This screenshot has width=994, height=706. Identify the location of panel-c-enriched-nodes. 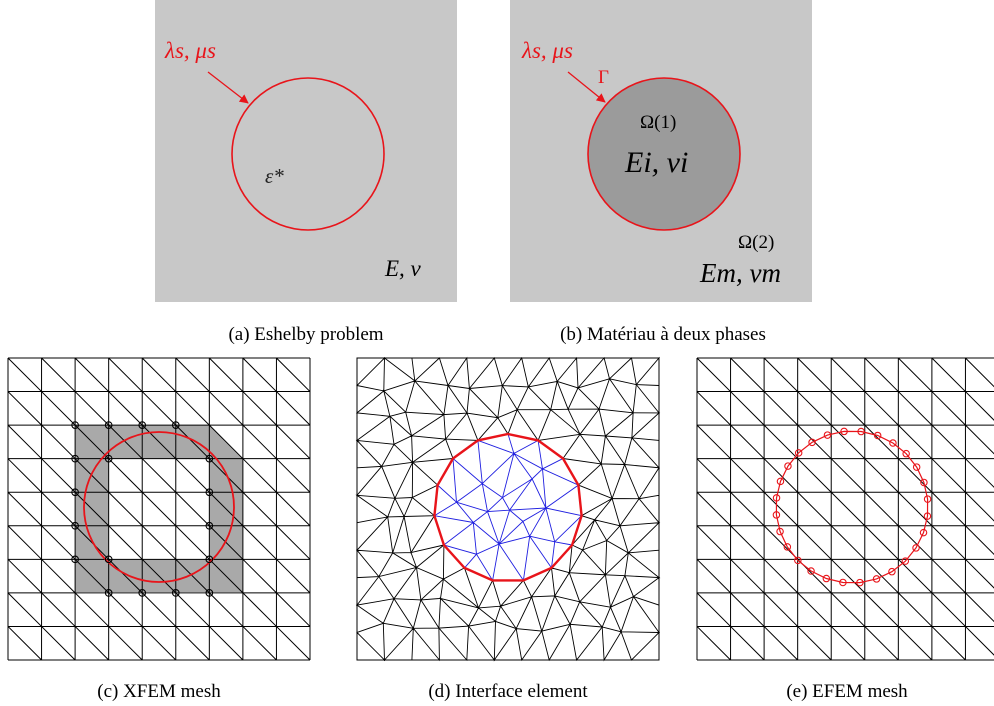
(142, 509).